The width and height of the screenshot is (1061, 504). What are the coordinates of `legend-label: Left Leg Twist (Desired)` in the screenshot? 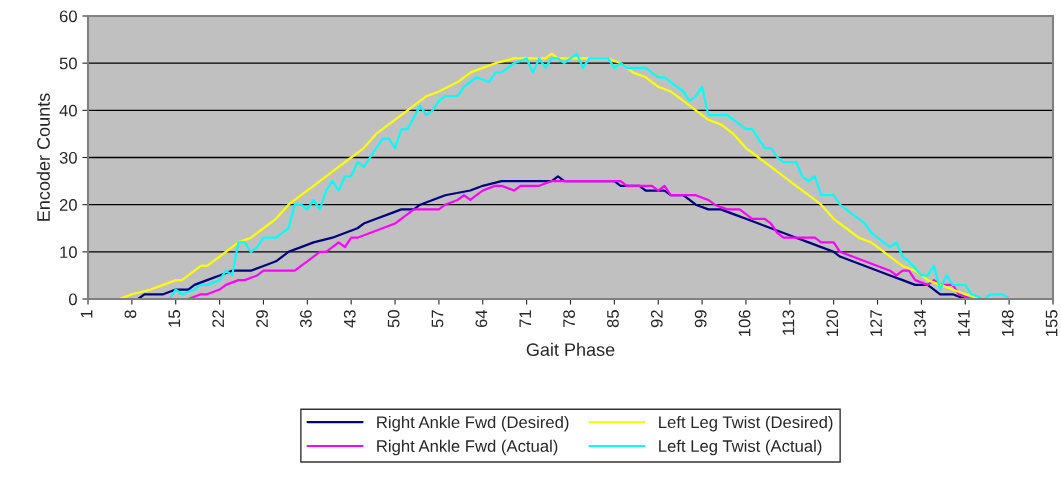 It's located at (746, 423).